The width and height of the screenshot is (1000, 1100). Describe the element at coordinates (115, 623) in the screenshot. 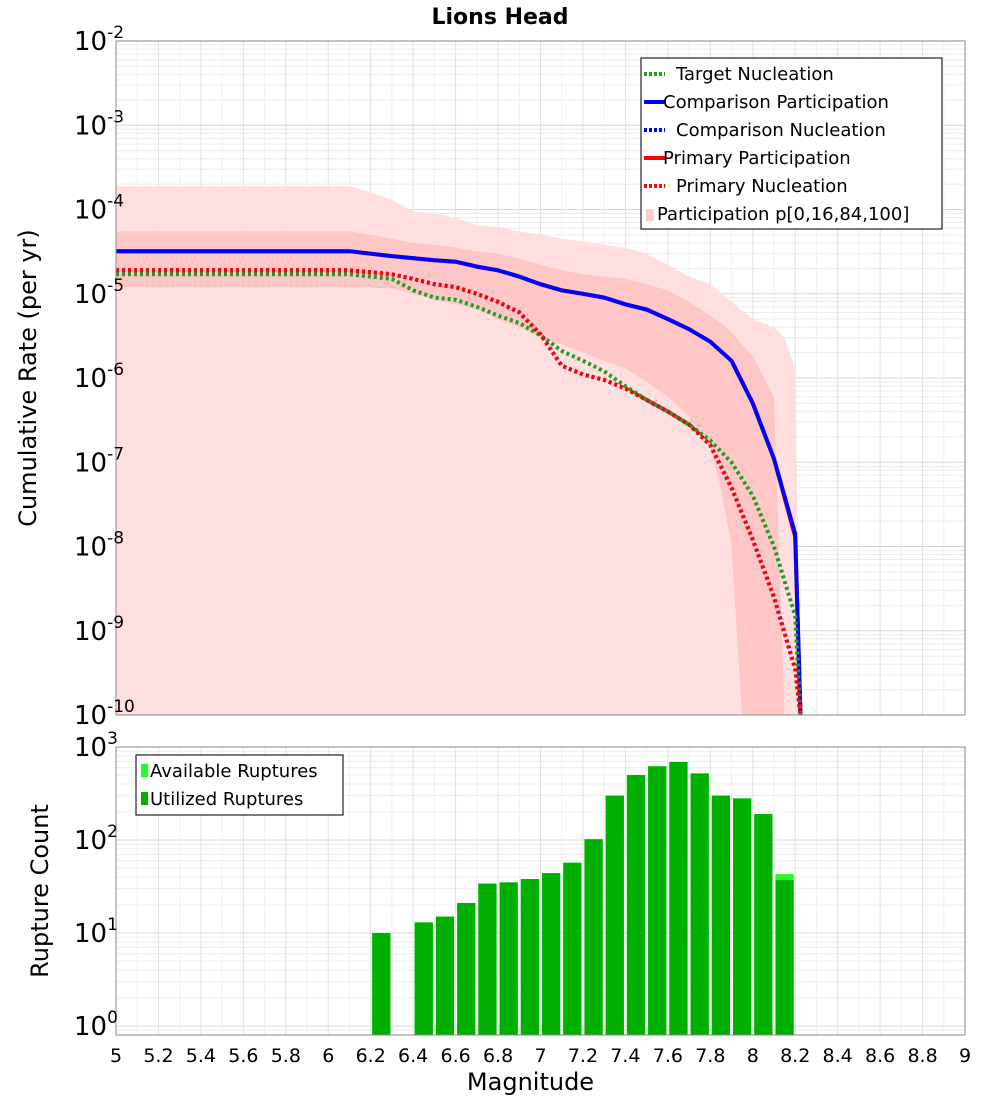

I see `rate-y-tick-exp: -9` at that location.